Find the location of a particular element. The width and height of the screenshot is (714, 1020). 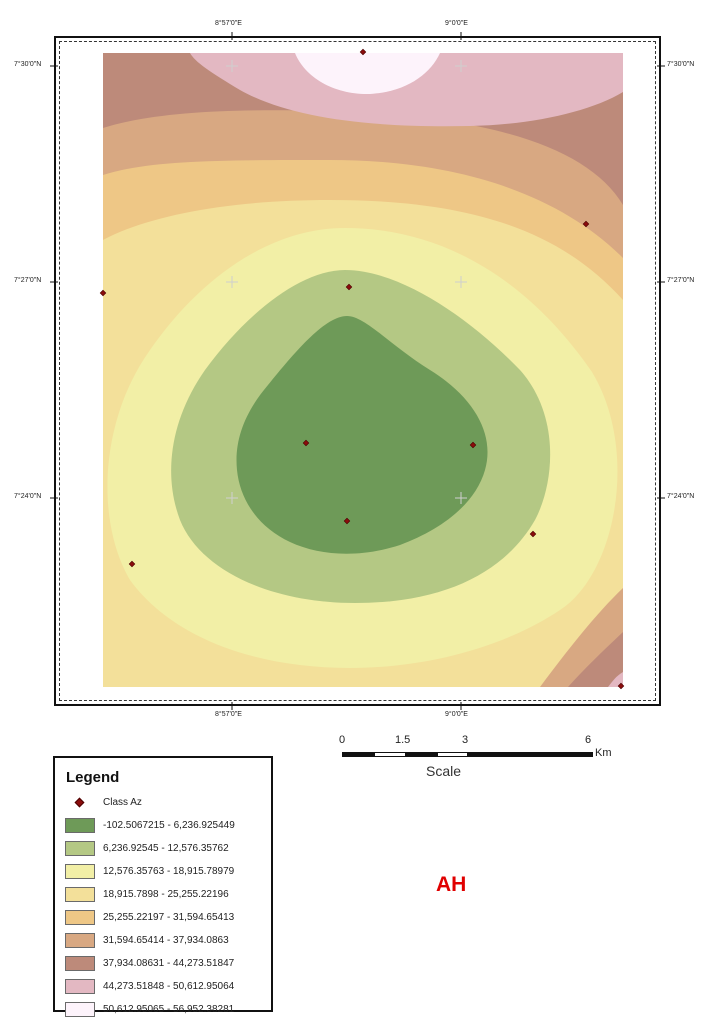

legend-row: -102.5067215 - 6,236.925449 is located at coordinates (150, 825).